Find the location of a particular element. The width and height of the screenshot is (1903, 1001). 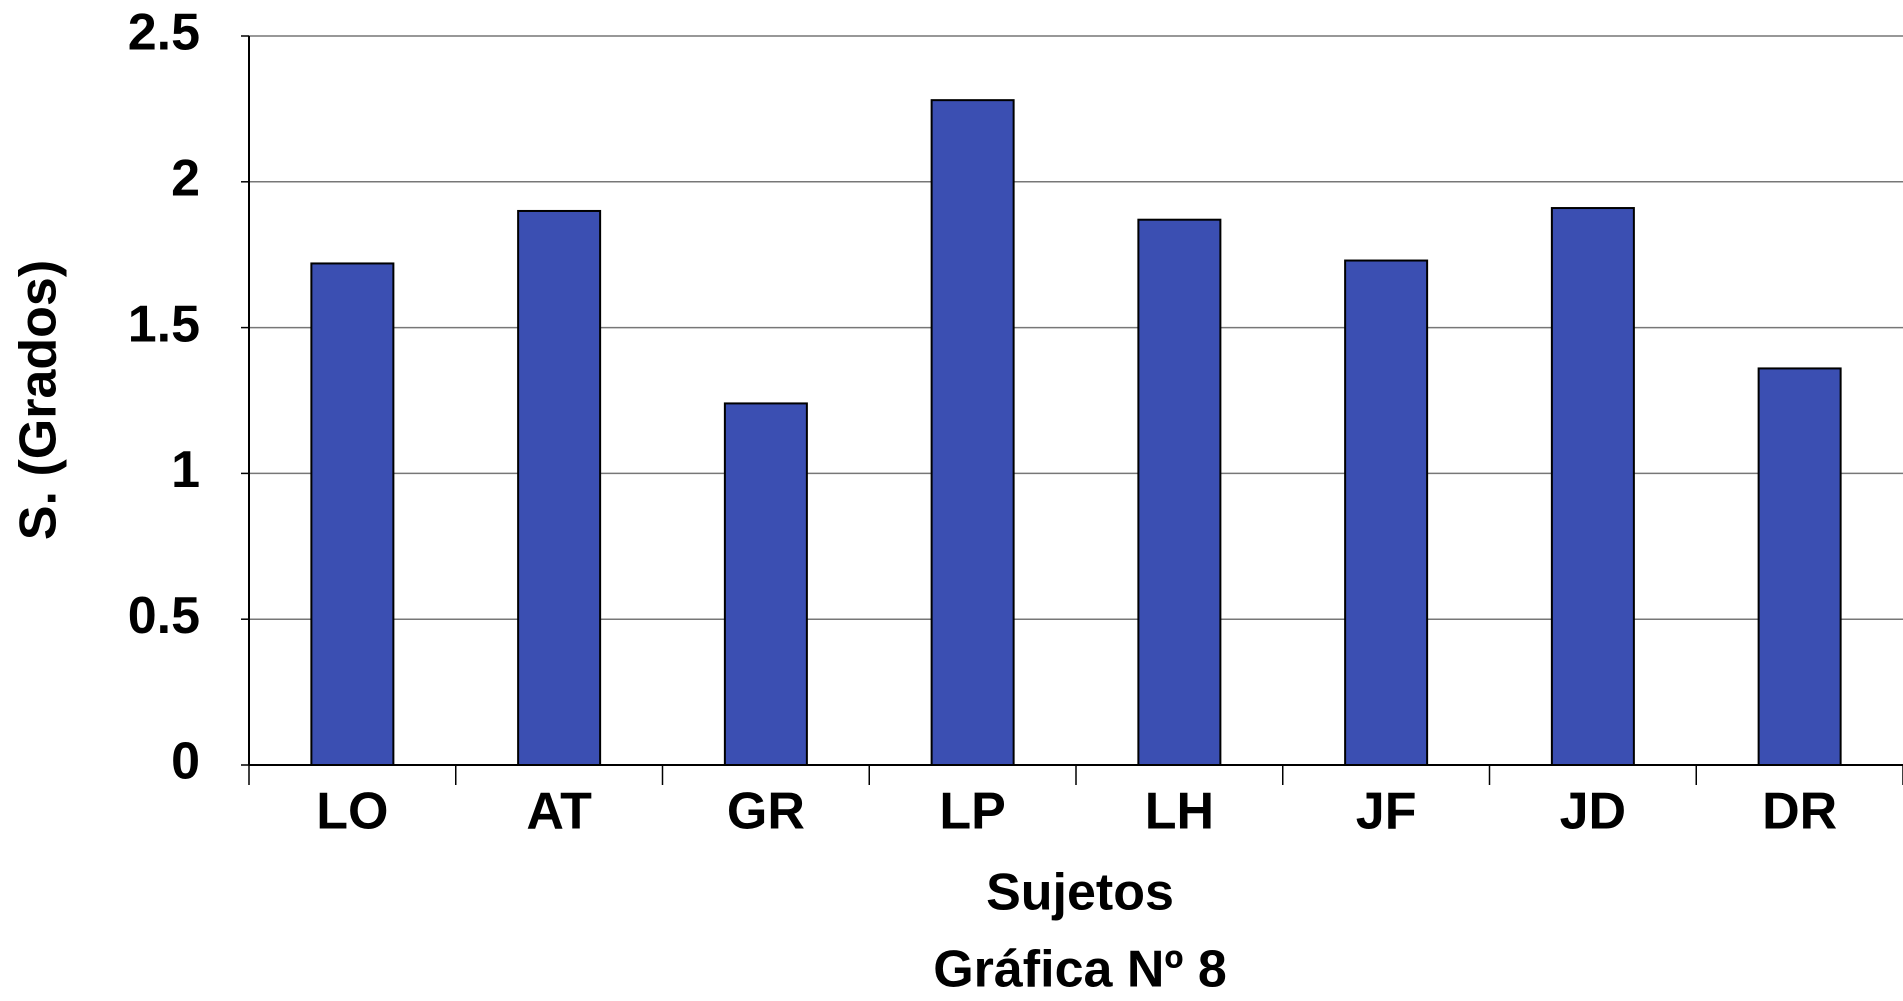

x-tick-label: DR is located at coordinates (1799, 812).